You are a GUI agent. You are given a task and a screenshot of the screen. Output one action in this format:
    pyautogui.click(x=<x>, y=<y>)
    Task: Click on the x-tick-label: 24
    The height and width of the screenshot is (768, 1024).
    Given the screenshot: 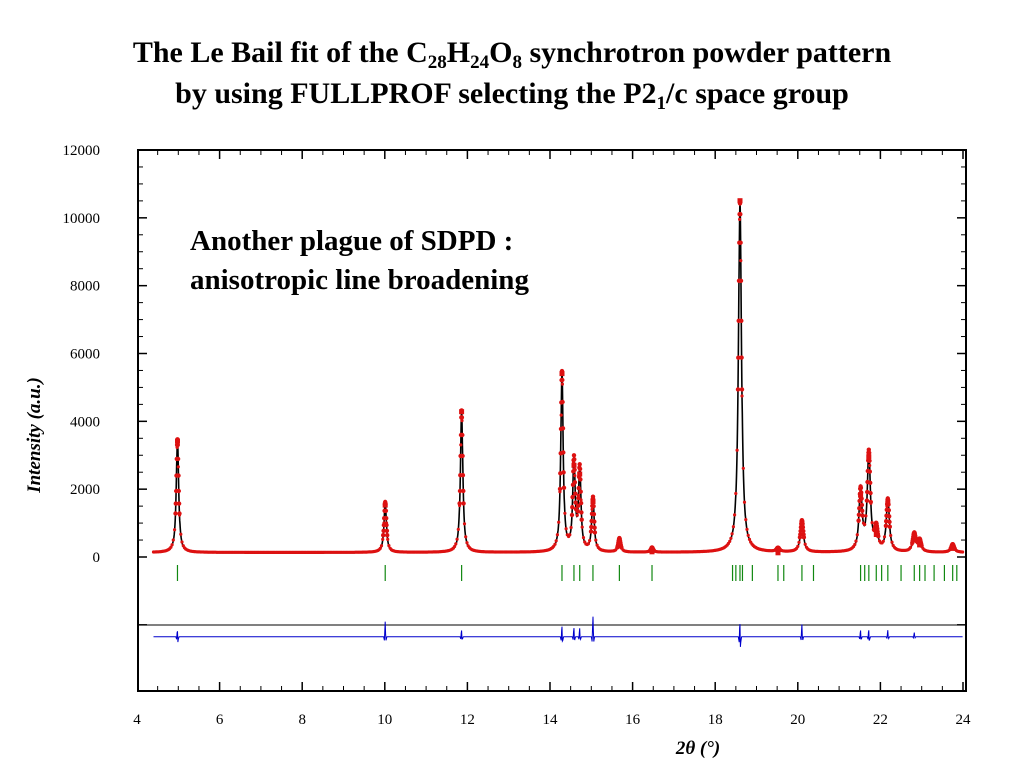 What is the action you would take?
    pyautogui.click(x=964, y=720)
    